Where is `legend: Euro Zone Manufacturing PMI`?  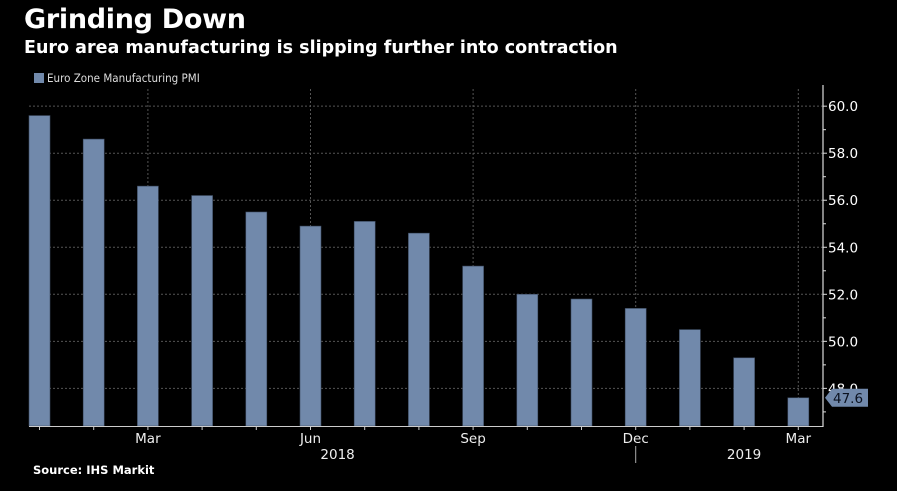 legend: Euro Zone Manufacturing PMI is located at coordinates (117, 78).